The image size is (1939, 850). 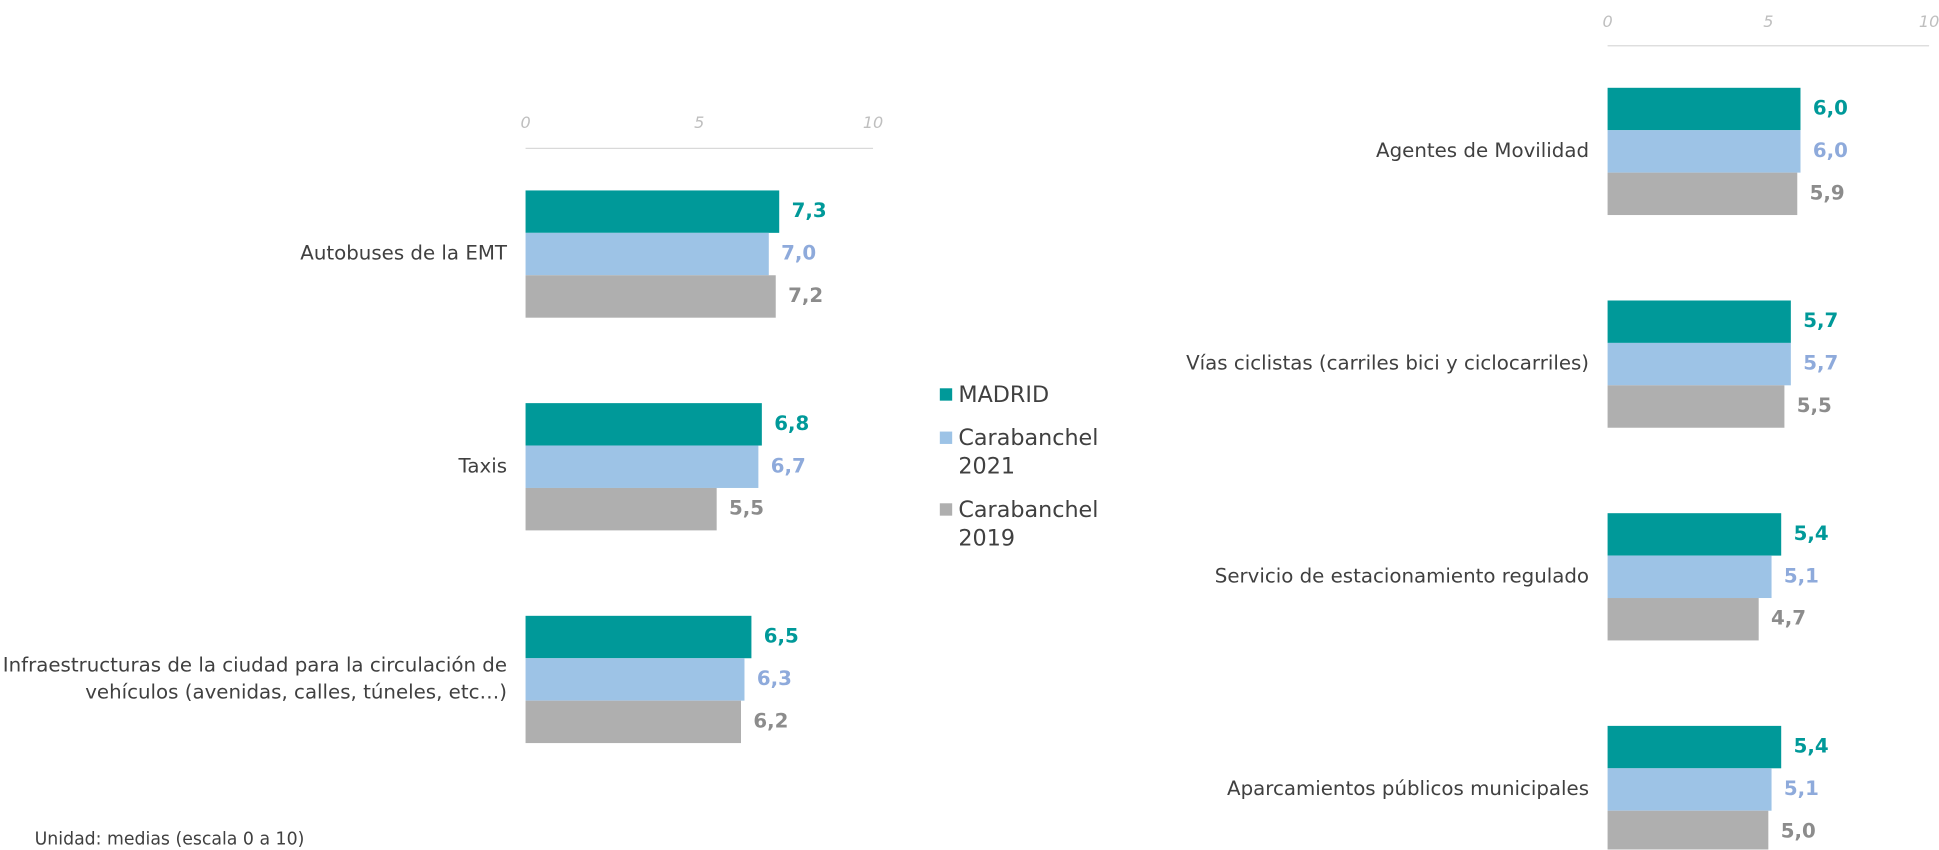 I want to click on category-label: Servicio de estacionamiento regulado, so click(x=1402, y=576).